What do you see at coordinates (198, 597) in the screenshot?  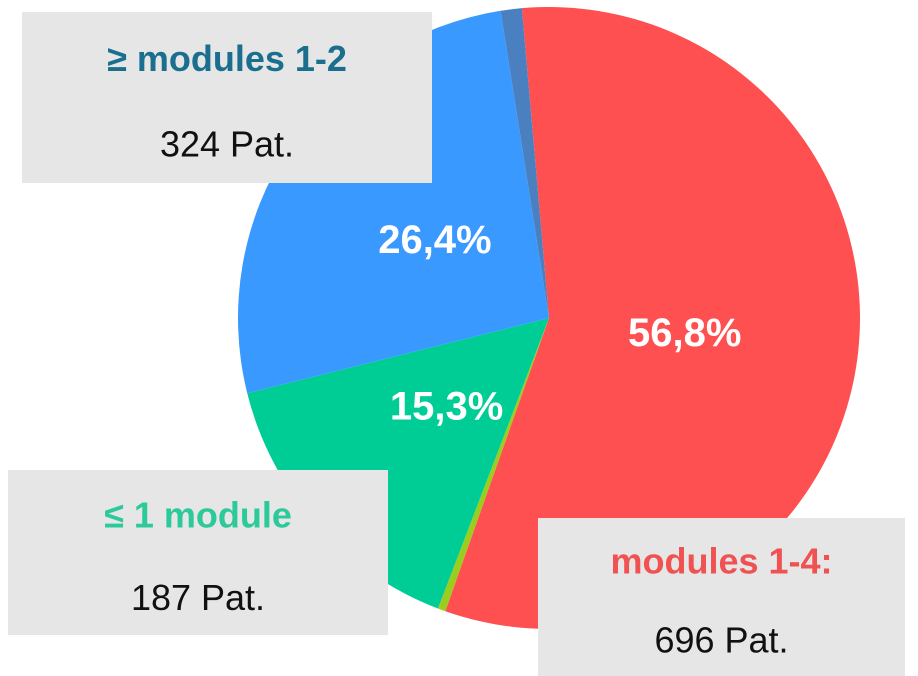 I see `callout-count: 187 Pat.` at bounding box center [198, 597].